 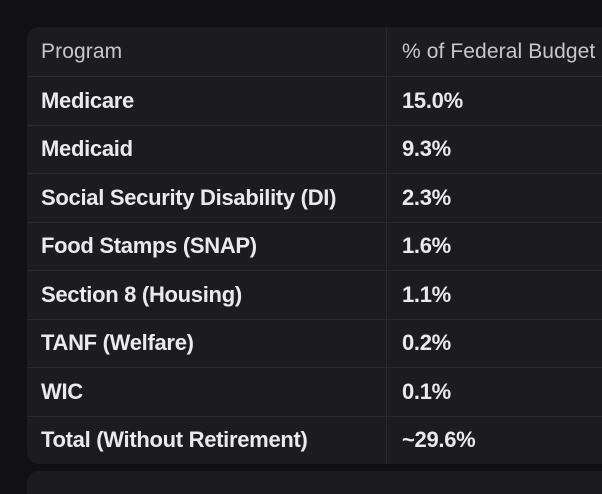 I want to click on percent-cell: 15.0%, so click(x=494, y=101).